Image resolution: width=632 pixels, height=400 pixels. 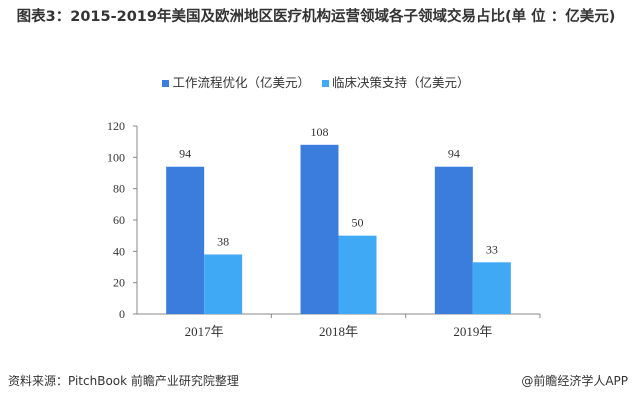 I want to click on legend-label: 工作流程优化（亿美元）, so click(x=241, y=82).